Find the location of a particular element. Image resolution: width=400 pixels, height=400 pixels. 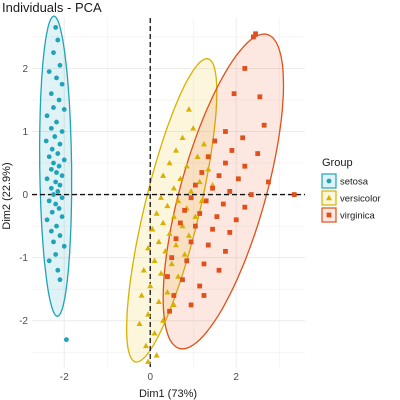

chart-title: Individuals - PCA is located at coordinates (52, 7).